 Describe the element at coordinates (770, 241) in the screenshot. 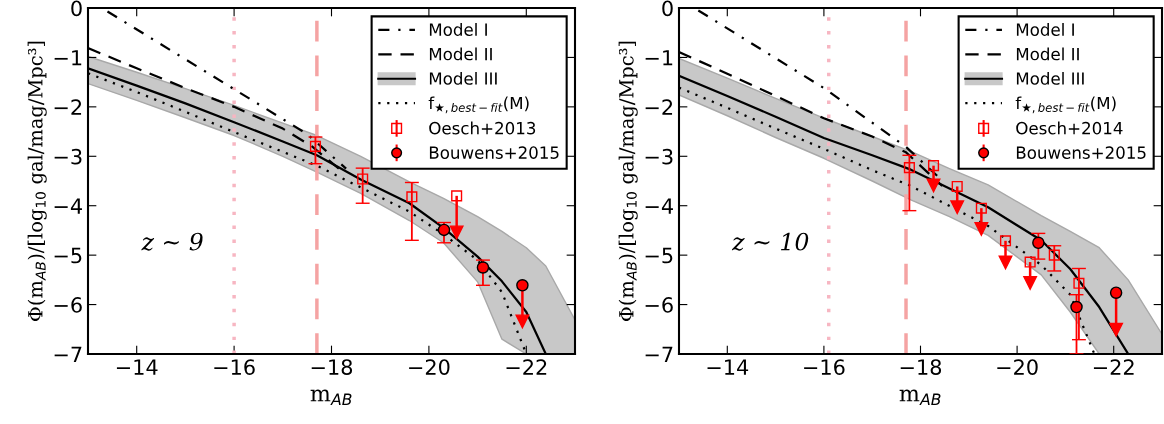

I see `annotation: z ∼ 10` at that location.